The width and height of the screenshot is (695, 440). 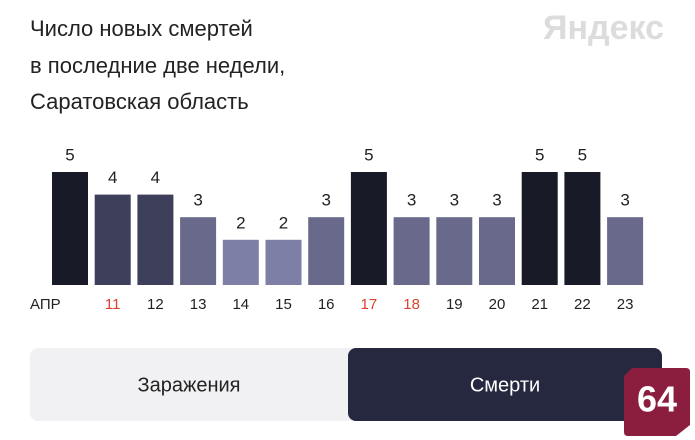 I want to click on x-tick-label: 15, so click(x=283, y=304).